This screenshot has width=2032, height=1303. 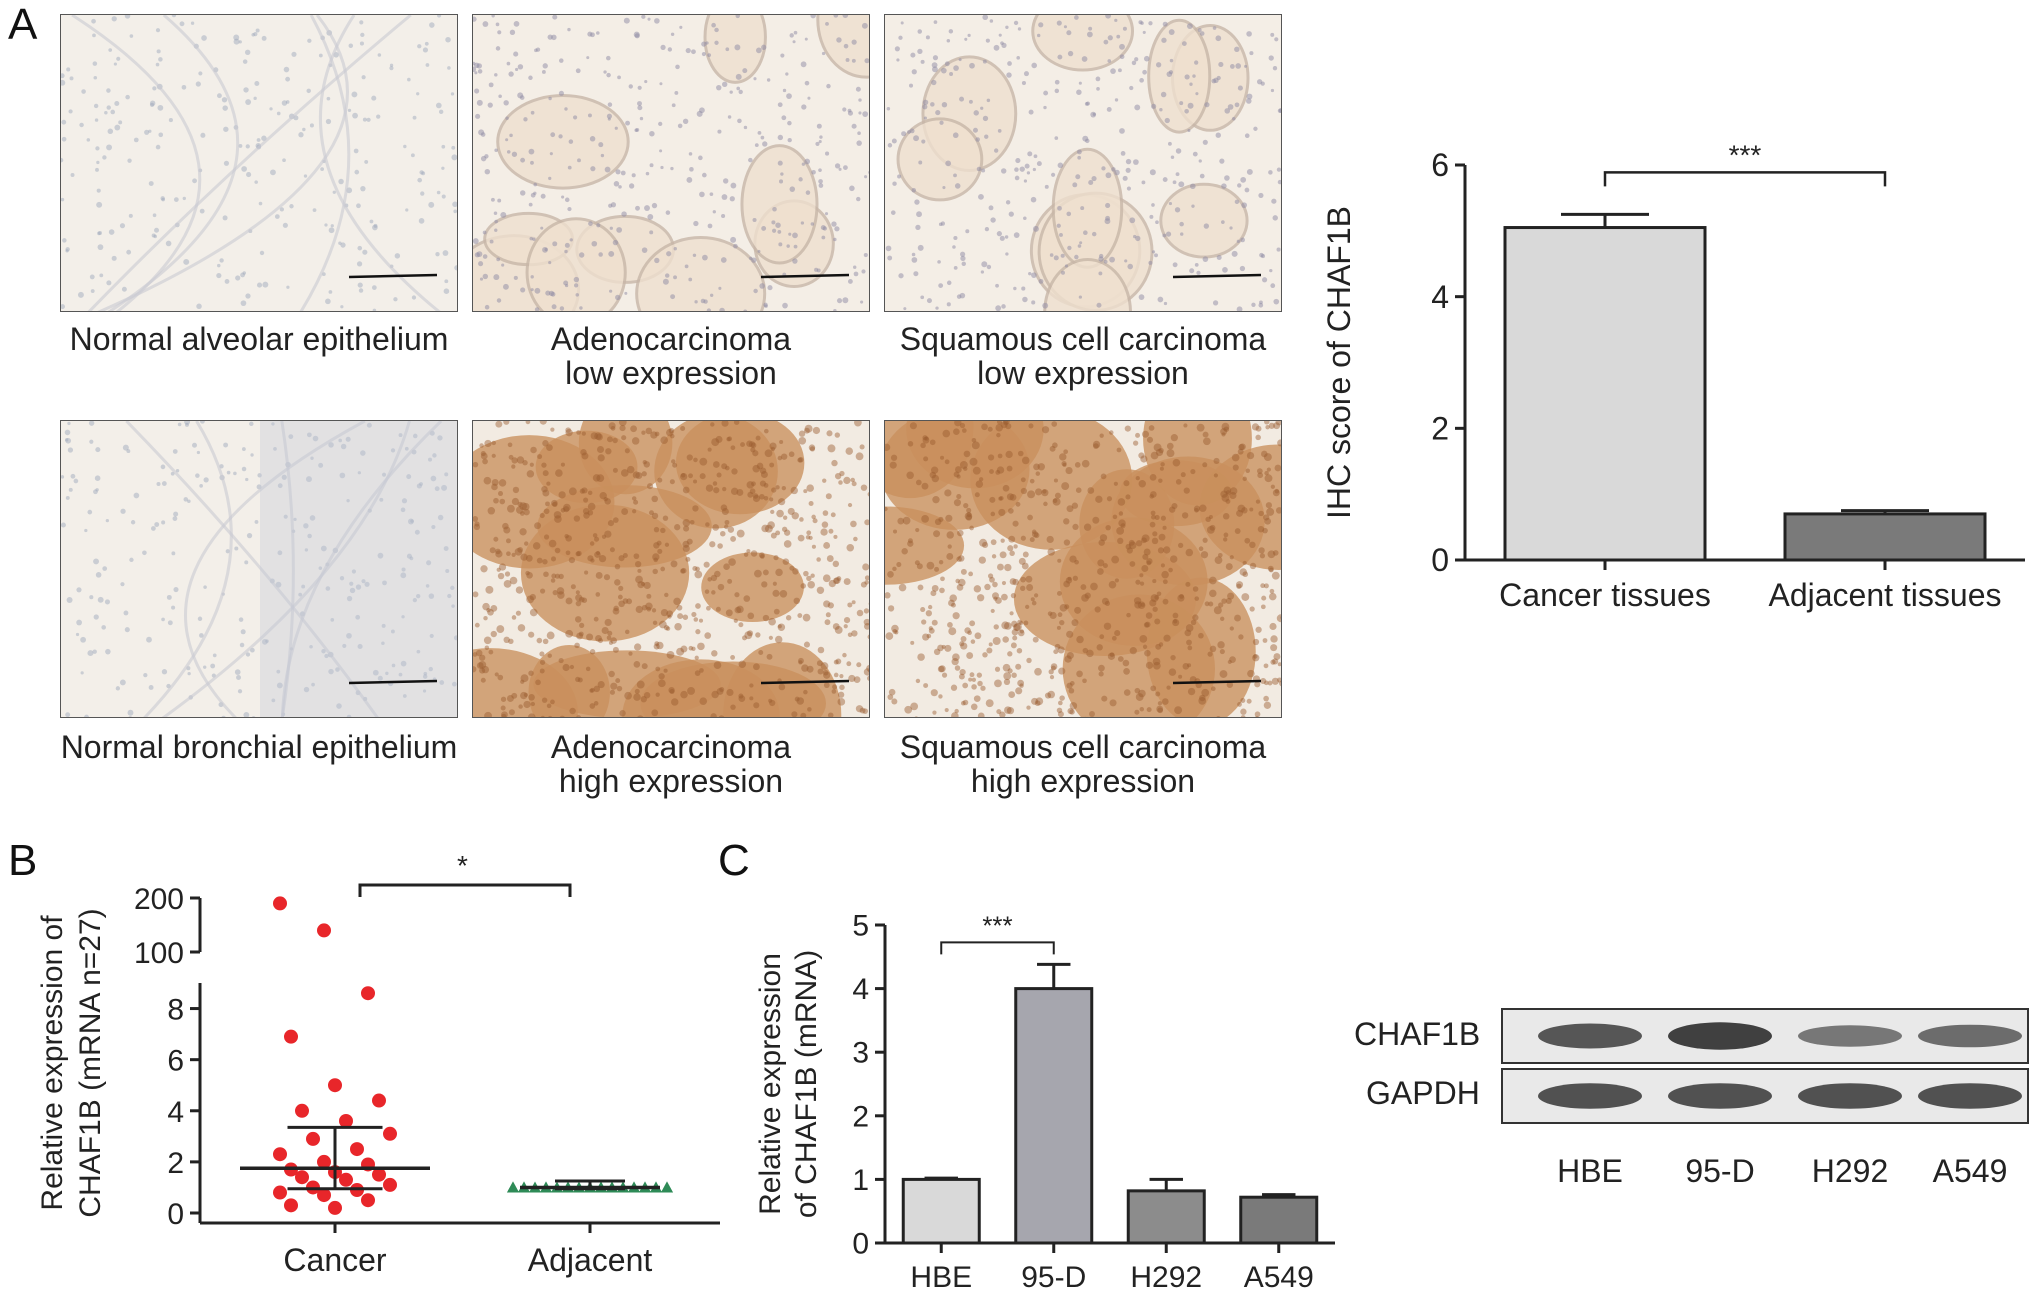 What do you see at coordinates (1417, 1034) in the screenshot?
I see `blot-row-label-chaf1b: CHAF1B` at bounding box center [1417, 1034].